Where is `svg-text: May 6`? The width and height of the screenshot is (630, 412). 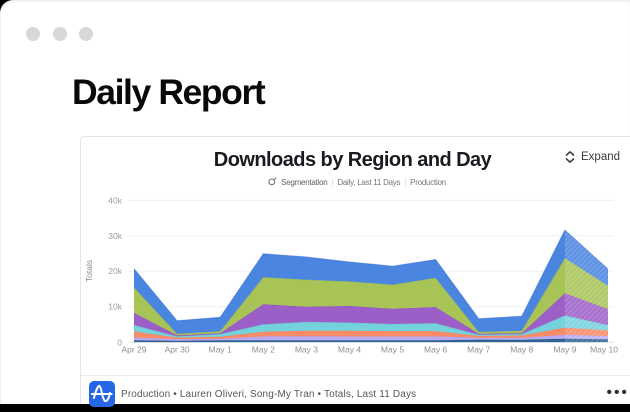
svg-text: May 6 is located at coordinates (435, 350).